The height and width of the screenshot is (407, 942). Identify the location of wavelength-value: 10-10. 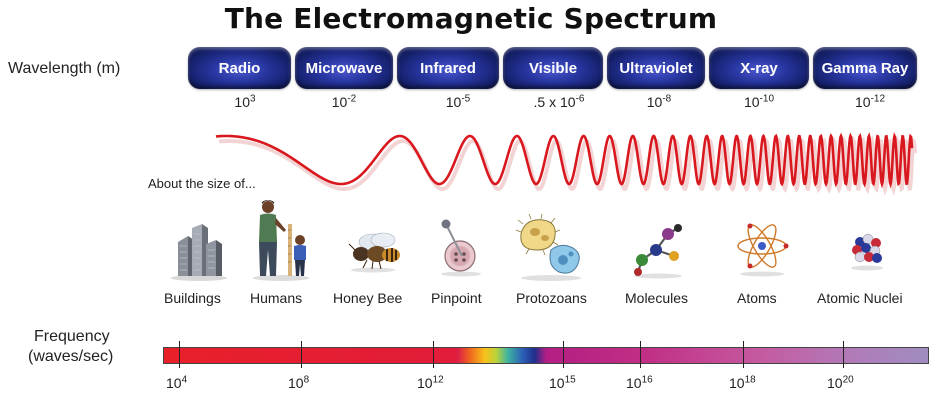
(759, 102).